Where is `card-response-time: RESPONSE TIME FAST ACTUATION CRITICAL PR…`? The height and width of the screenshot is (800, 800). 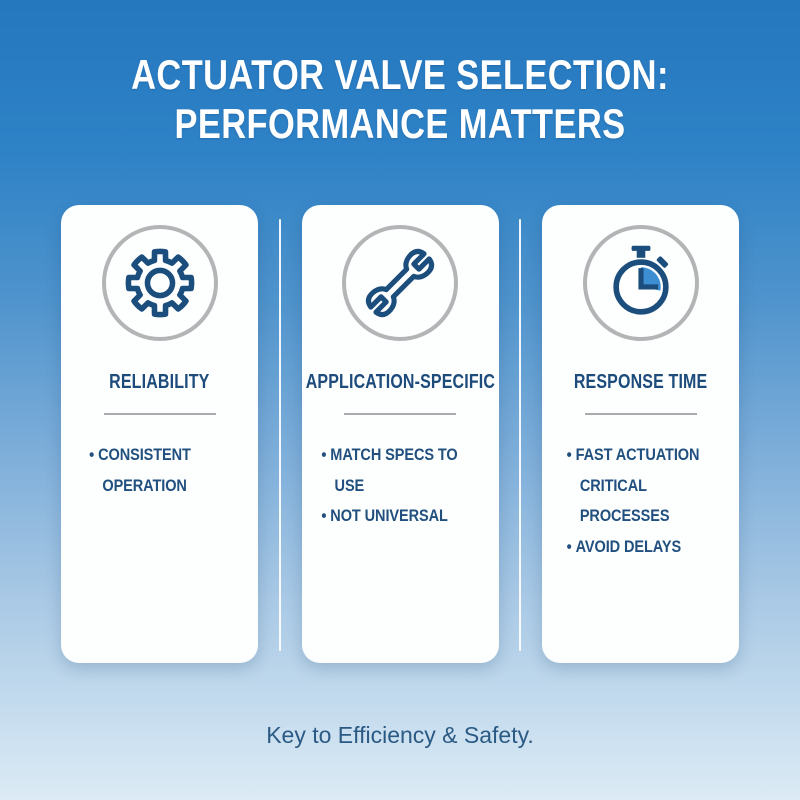 card-response-time: RESPONSE TIME FAST ACTUATION CRITICAL PR… is located at coordinates (640, 434).